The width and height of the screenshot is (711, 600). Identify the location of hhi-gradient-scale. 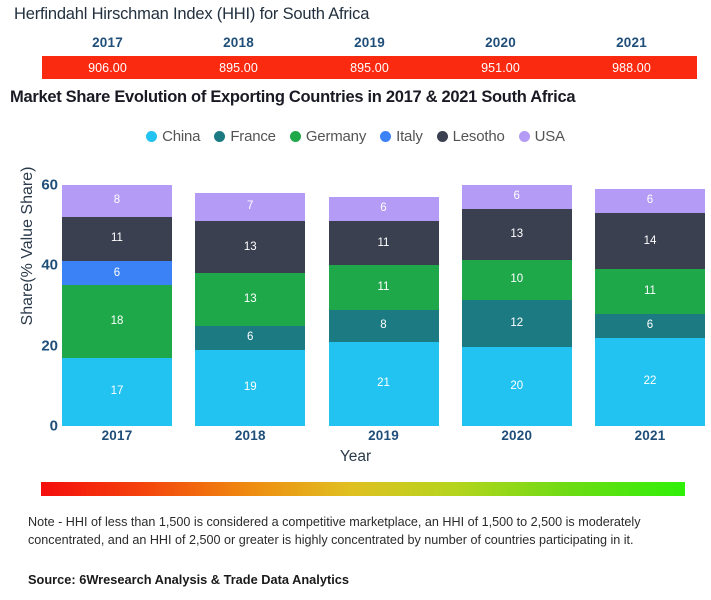
(363, 489).